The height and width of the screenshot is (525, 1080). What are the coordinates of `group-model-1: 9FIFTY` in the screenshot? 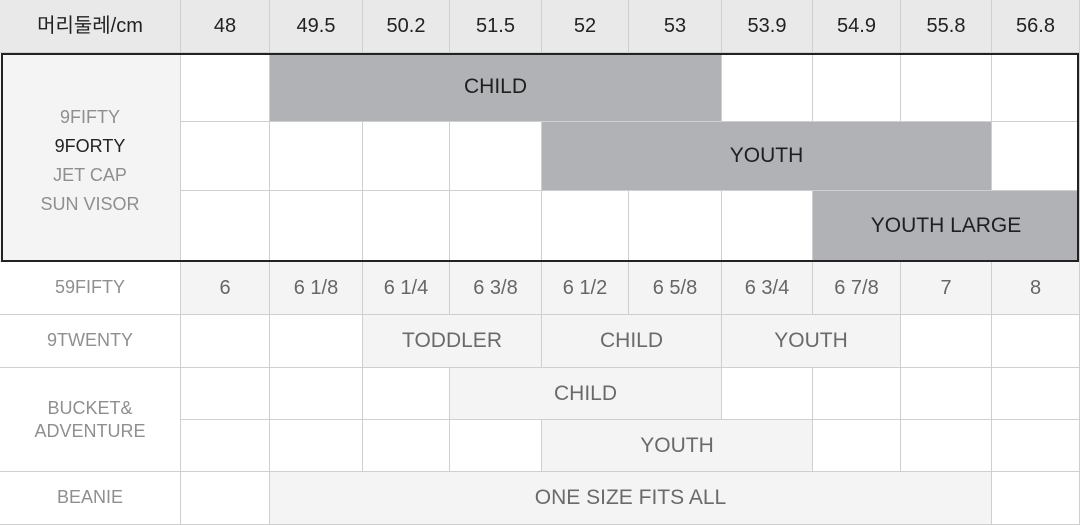 It's located at (89, 117).